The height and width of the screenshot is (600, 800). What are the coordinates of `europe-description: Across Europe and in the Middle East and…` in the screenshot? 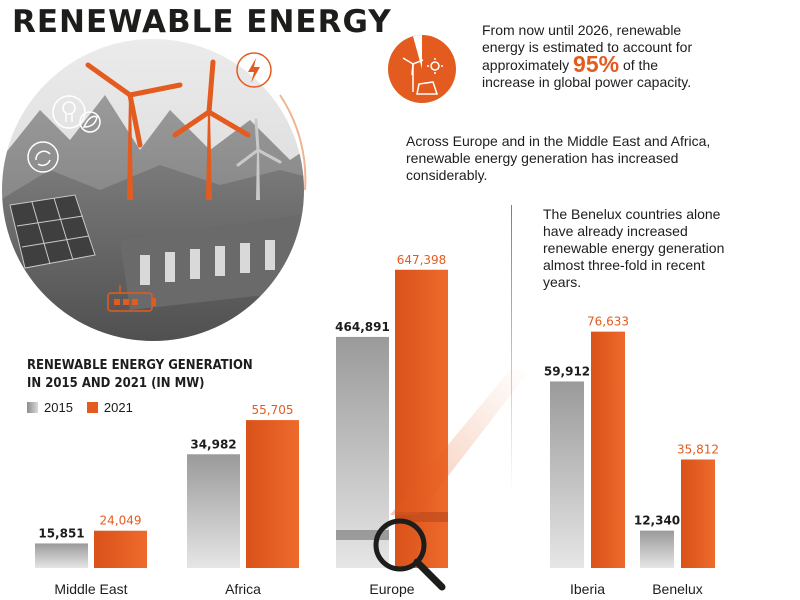 It's located at (558, 158).